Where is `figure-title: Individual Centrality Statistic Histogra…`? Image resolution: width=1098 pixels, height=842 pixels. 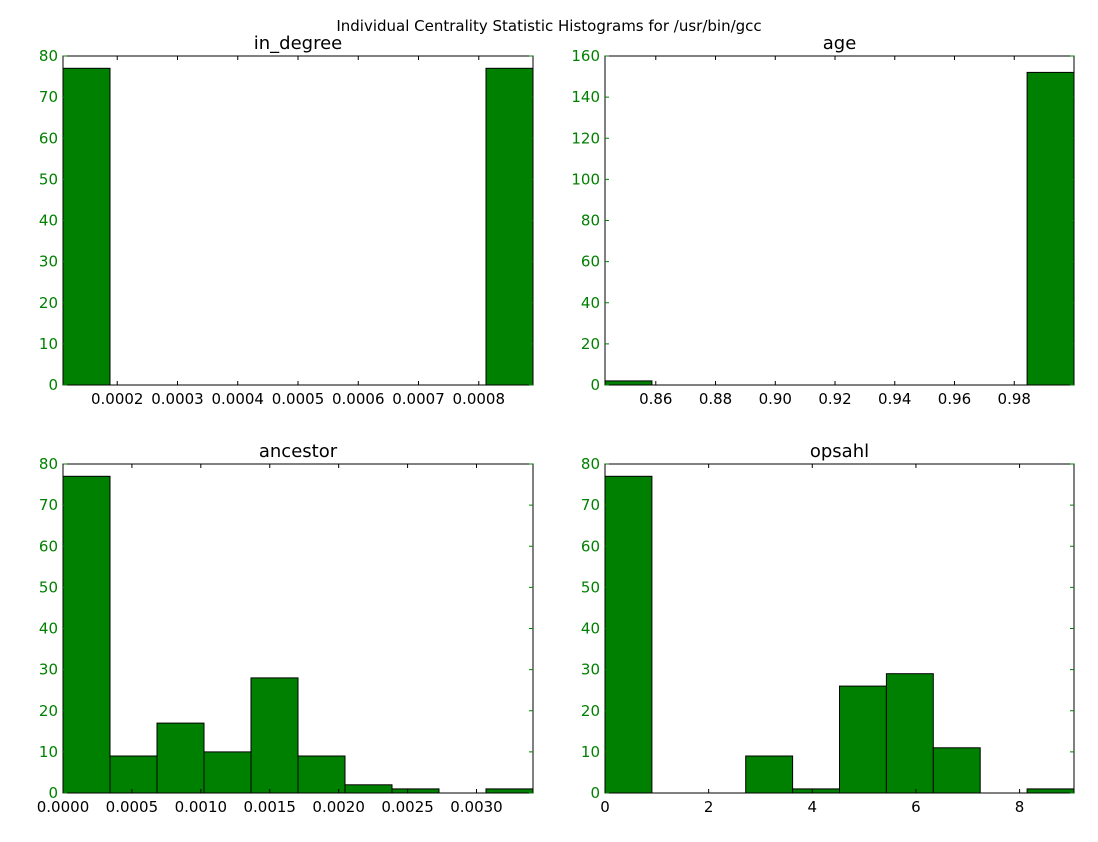 figure-title: Individual Centrality Statistic Histogra… is located at coordinates (548, 26).